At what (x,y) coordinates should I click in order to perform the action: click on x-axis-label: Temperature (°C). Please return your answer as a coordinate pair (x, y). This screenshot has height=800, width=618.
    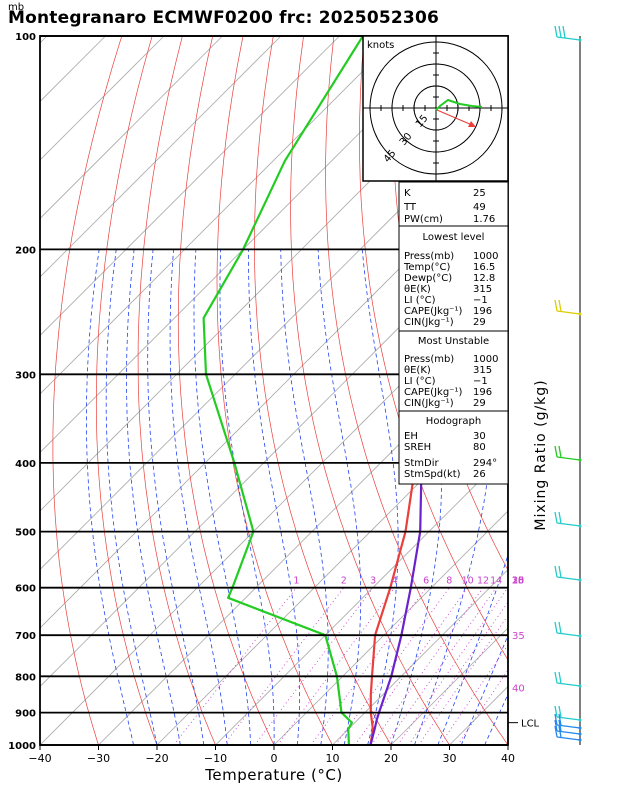
    Looking at the image, I should click on (273, 775).